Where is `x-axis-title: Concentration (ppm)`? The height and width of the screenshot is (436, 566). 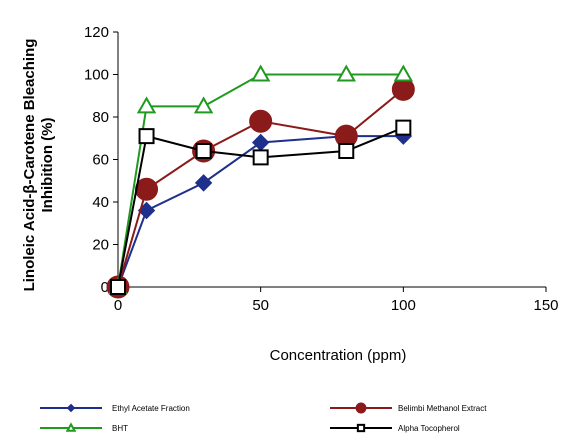 x-axis-title: Concentration (ppm) is located at coordinates (338, 355).